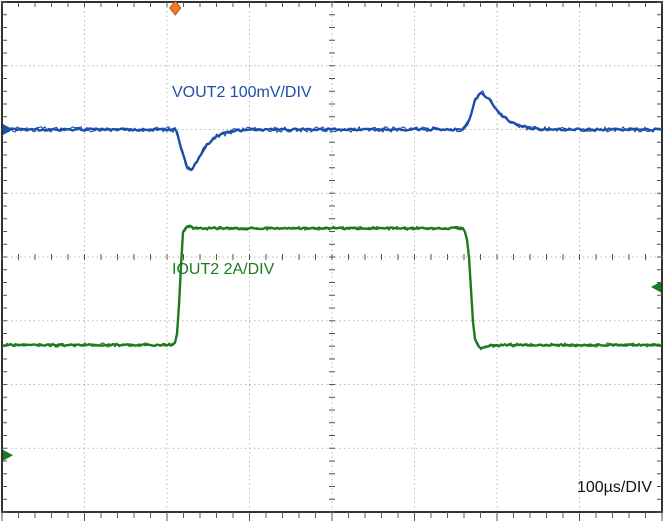 This screenshot has height=523, width=665. Describe the element at coordinates (614, 487) in the screenshot. I see `timebase-label: 100µs/DIV` at that location.